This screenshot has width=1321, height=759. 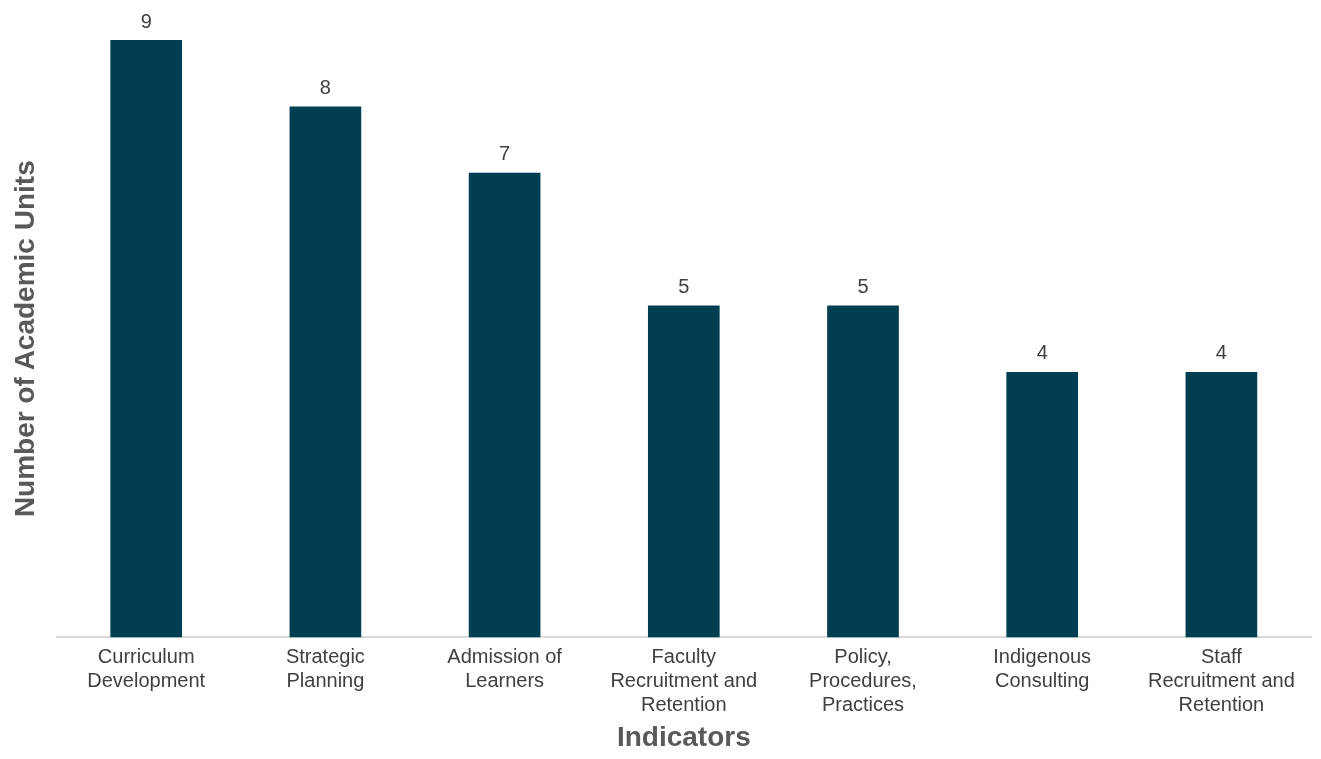 I want to click on x-axis-title: Indicators, so click(x=683, y=736).